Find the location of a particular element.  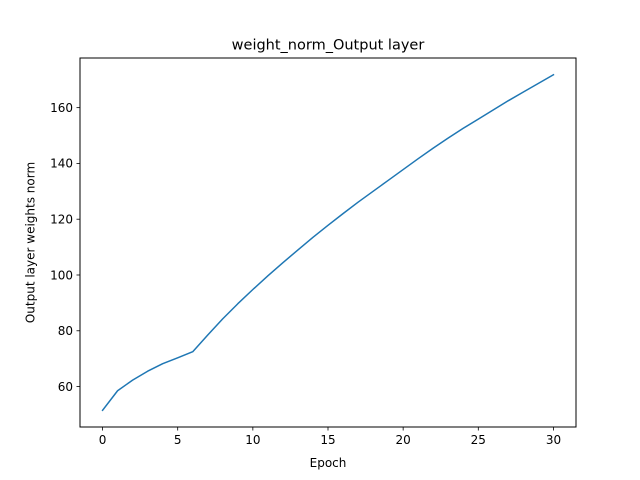

y-tick-label: 80 is located at coordinates (65, 331).